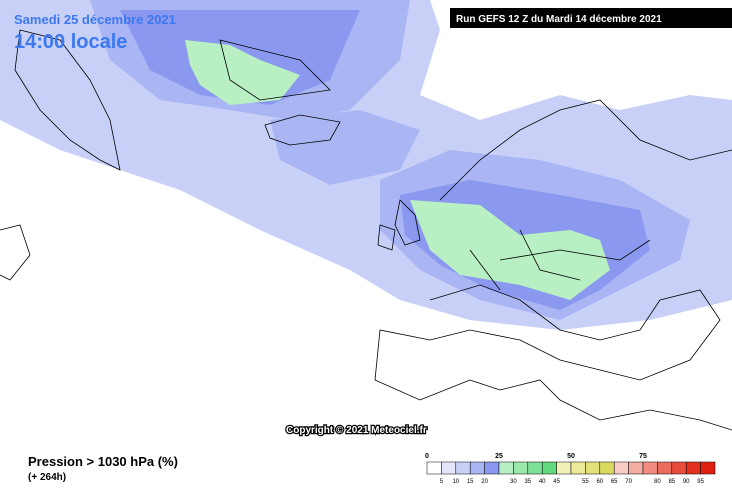 The height and width of the screenshot is (488, 732). What do you see at coordinates (657, 482) in the screenshot?
I see `legend-minor-label: 80` at bounding box center [657, 482].